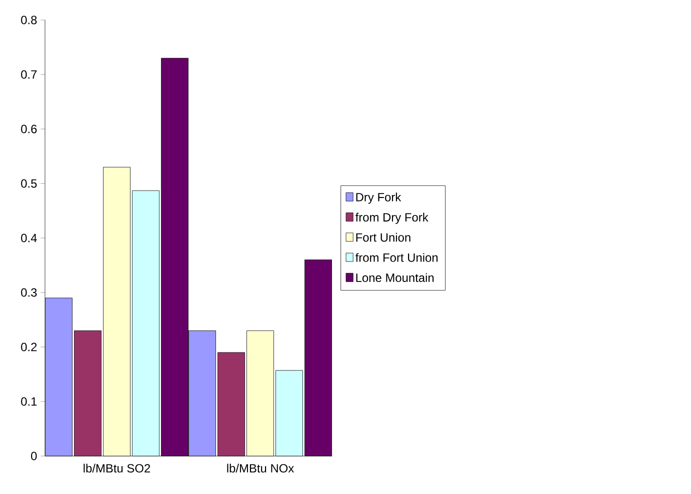 This screenshot has width=691, height=494. Describe the element at coordinates (391, 218) in the screenshot. I see `legend-label: from Dry Fork` at that location.